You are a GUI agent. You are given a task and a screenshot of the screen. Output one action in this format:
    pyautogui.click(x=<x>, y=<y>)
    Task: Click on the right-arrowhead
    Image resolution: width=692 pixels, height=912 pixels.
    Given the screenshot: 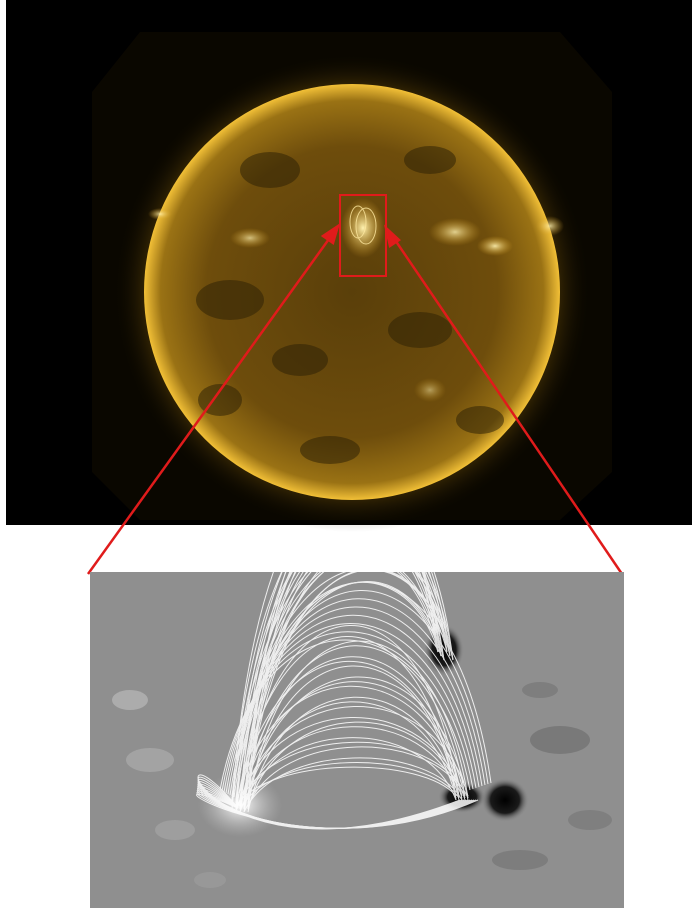 What is the action you would take?
    pyautogui.click(x=392, y=236)
    